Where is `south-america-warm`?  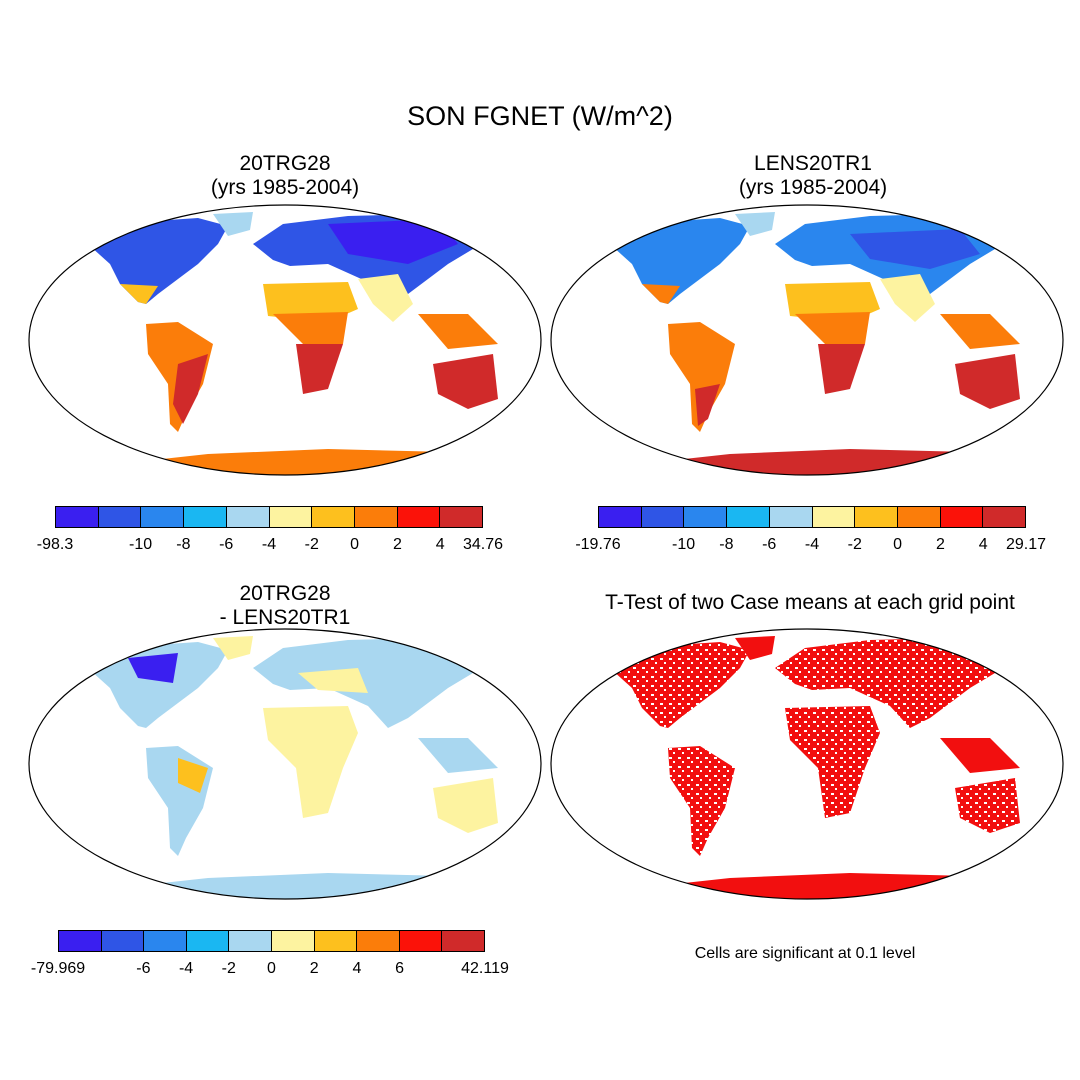 south-america-warm is located at coordinates (193, 775).